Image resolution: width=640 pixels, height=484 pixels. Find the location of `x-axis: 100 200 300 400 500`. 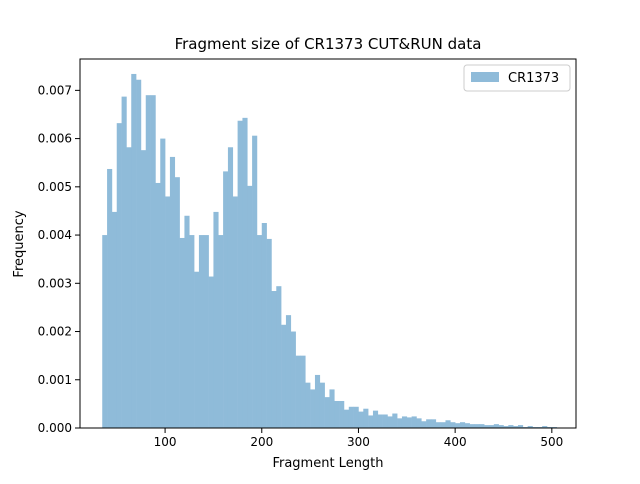

x-axis: 100 200 300 400 500 is located at coordinates (358, 438).